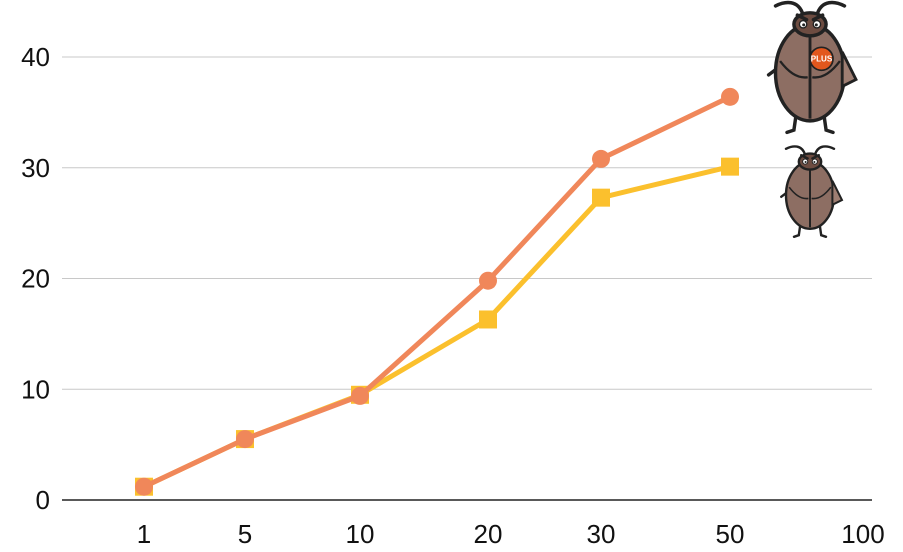 The image size is (903, 552). Describe the element at coordinates (812, 67) in the screenshot. I see `bug-plus-icon: PLUS` at that location.